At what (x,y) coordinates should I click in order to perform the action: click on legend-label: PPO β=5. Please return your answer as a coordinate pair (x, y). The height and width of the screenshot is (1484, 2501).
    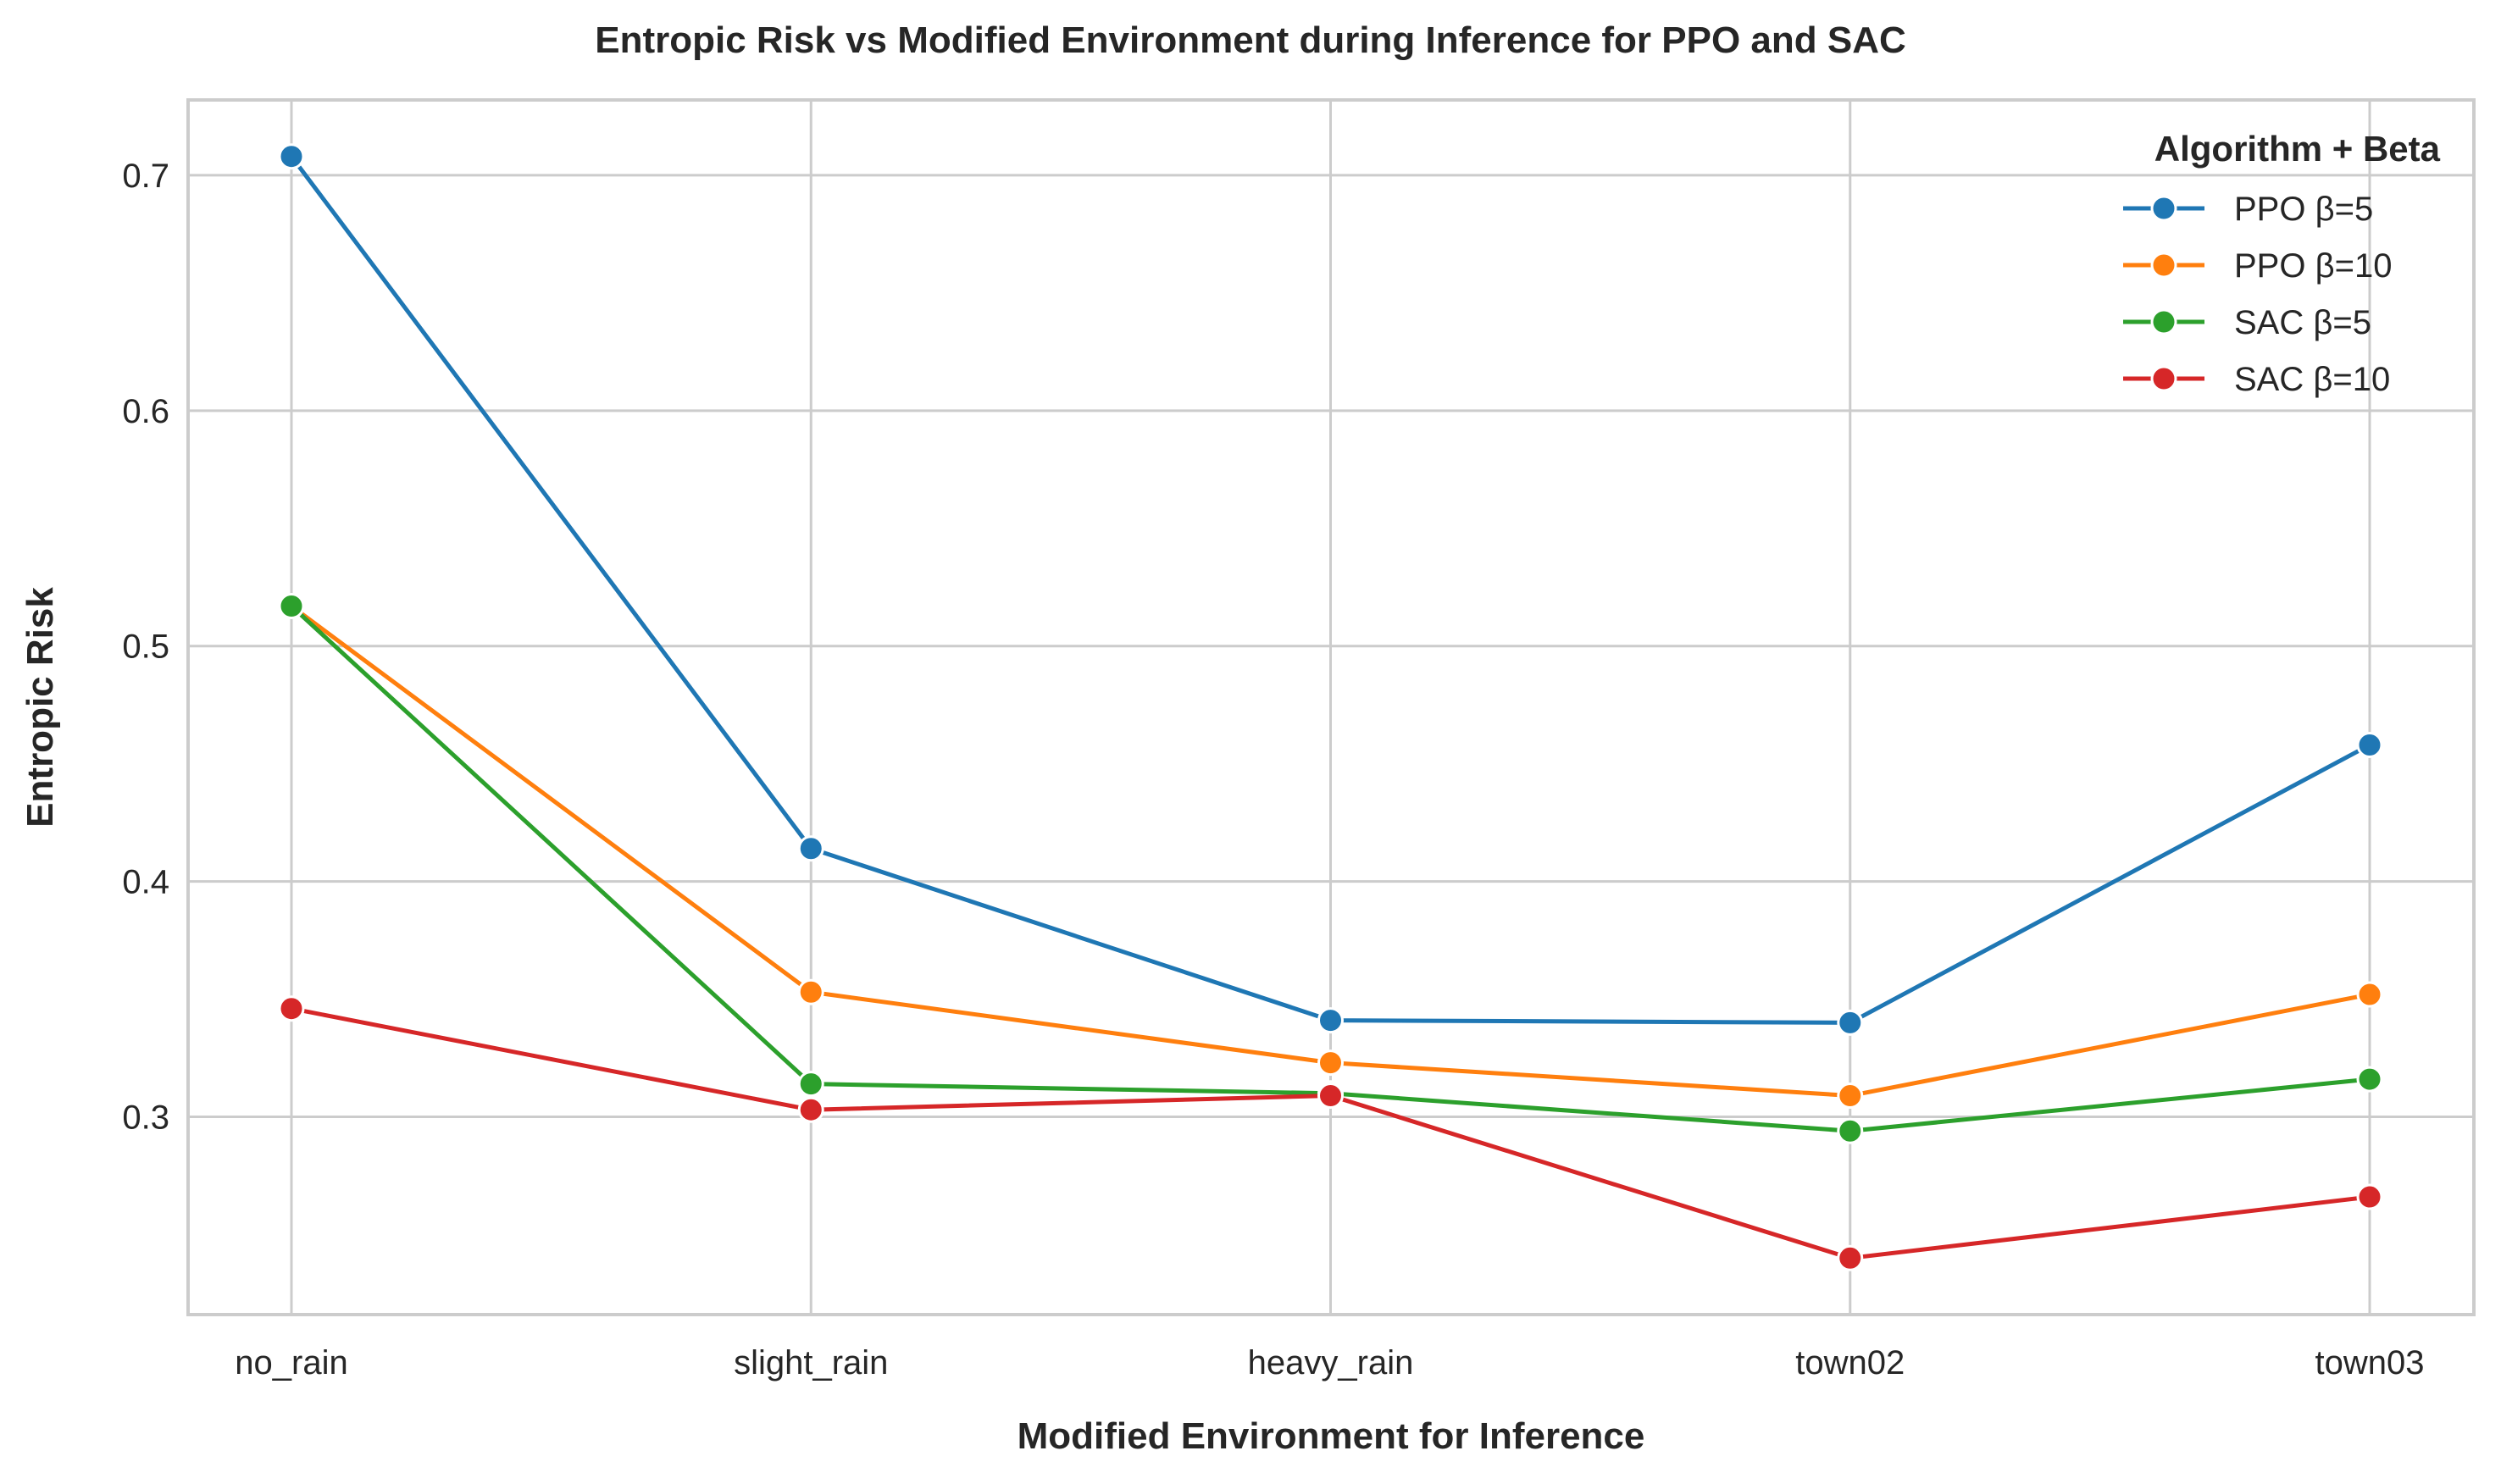
    Looking at the image, I should click on (2303, 209).